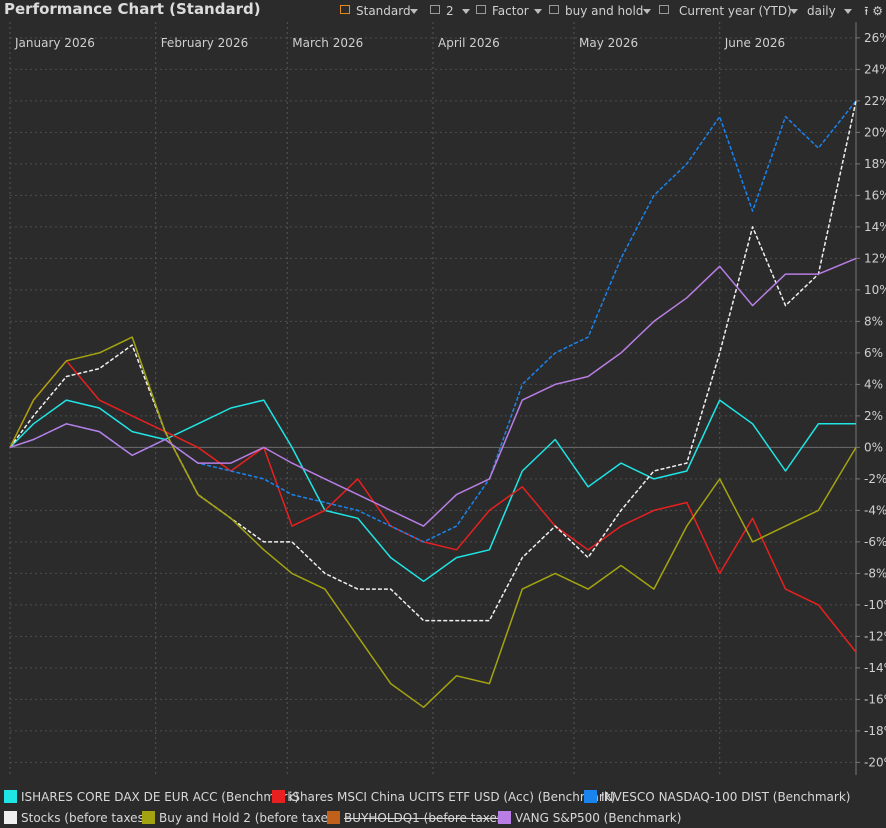 The width and height of the screenshot is (886, 828). I want to click on x-tick-label: January 2026, so click(54, 43).